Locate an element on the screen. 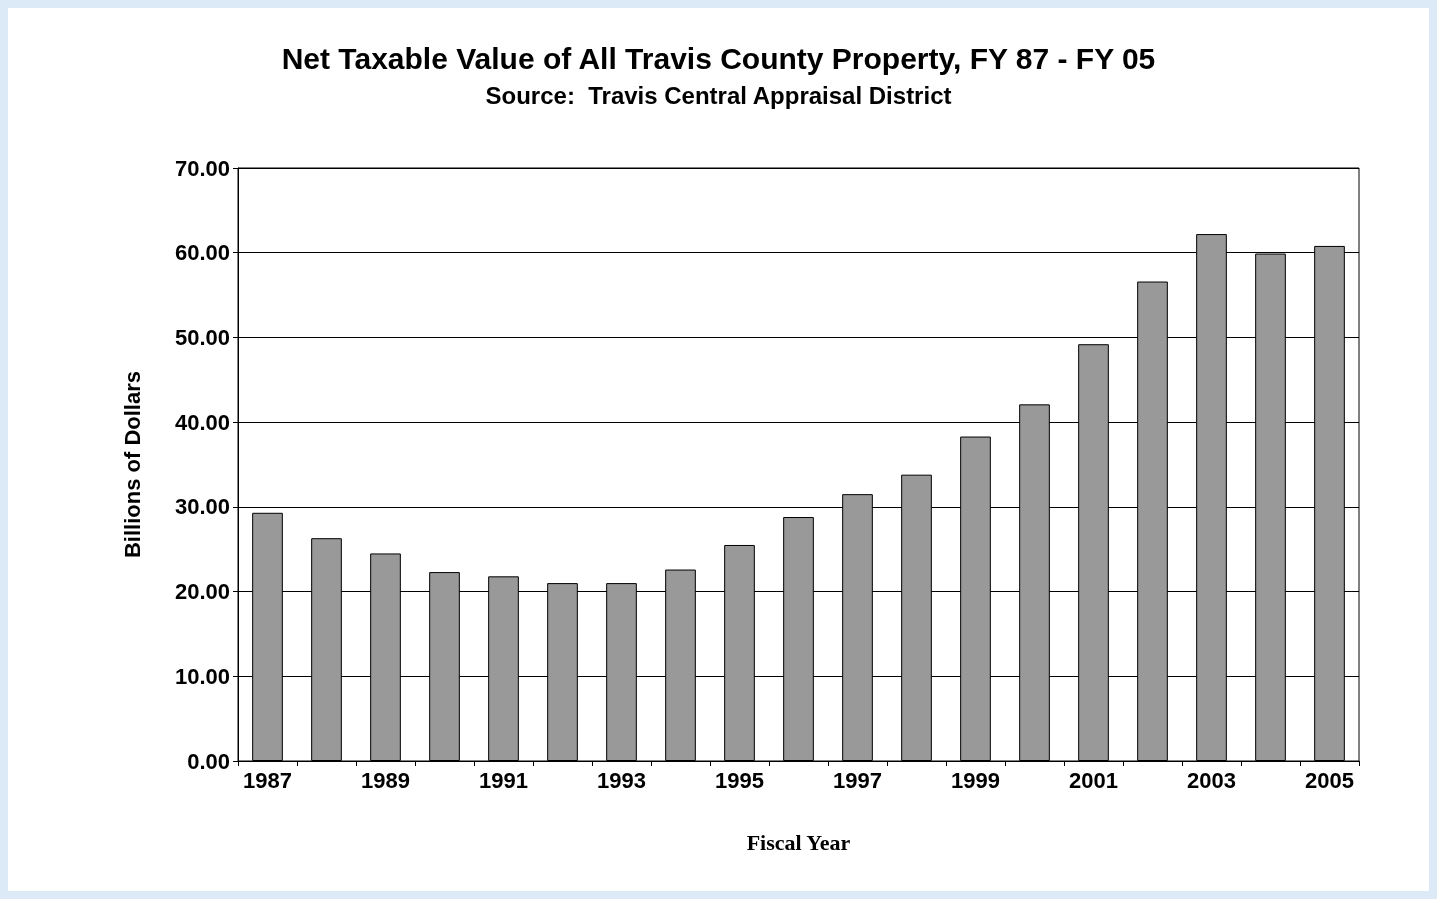  y-tick-label: 70.00 is located at coordinates (202, 168).